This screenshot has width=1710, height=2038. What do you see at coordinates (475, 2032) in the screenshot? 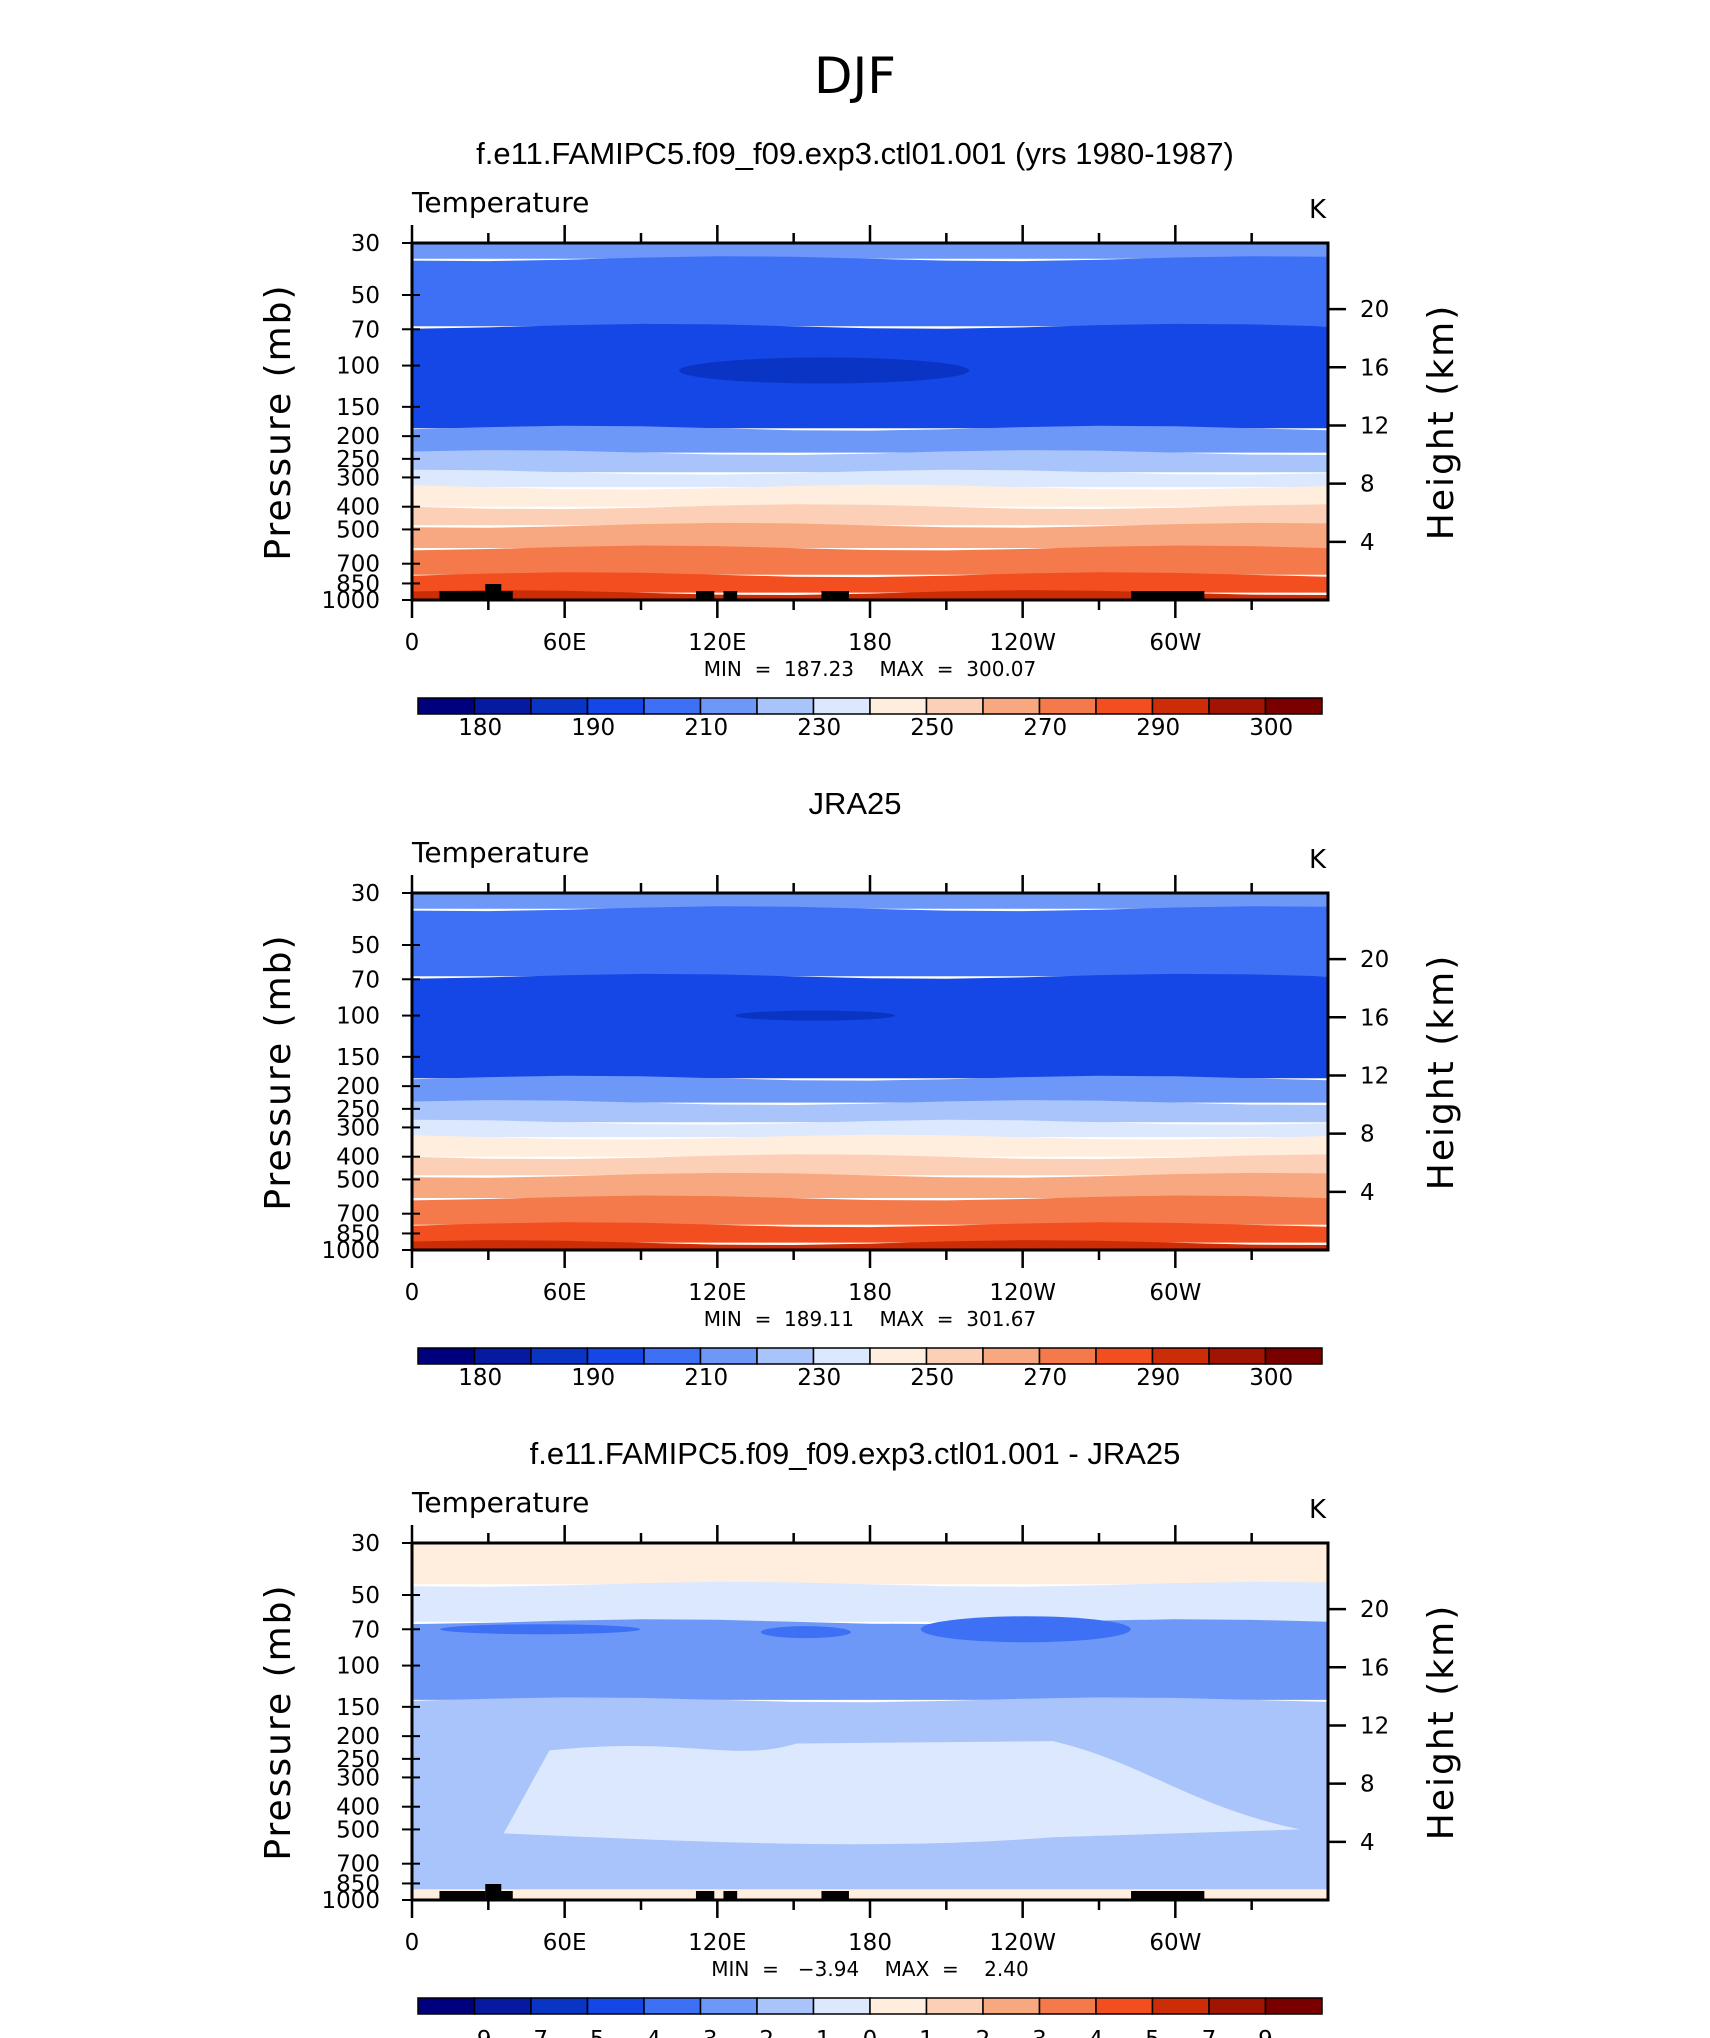
I see `colorbar-label: −9` at bounding box center [475, 2032].